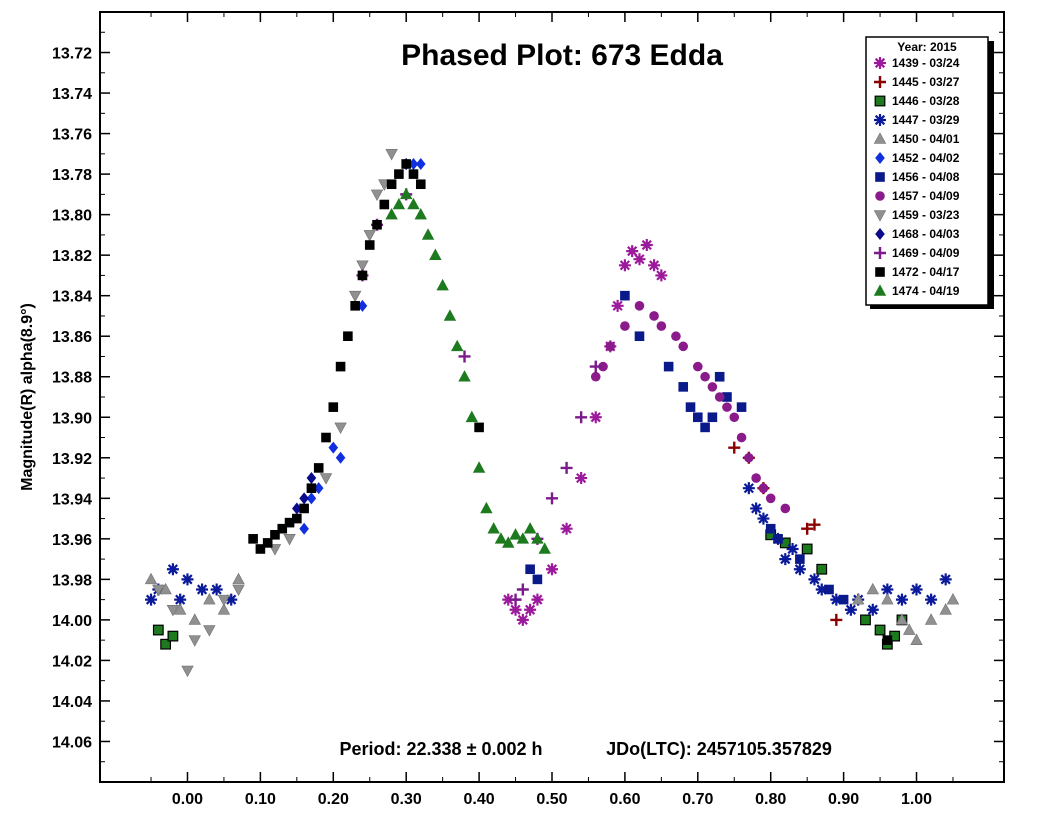  Describe the element at coordinates (72, 742) in the screenshot. I see `y-tick-label: 14.06` at that location.